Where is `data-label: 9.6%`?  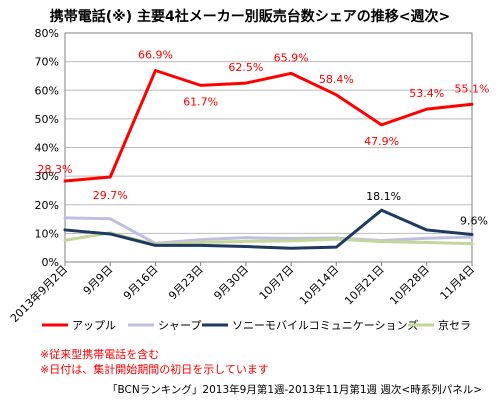
data-label: 9.6% is located at coordinates (474, 221).